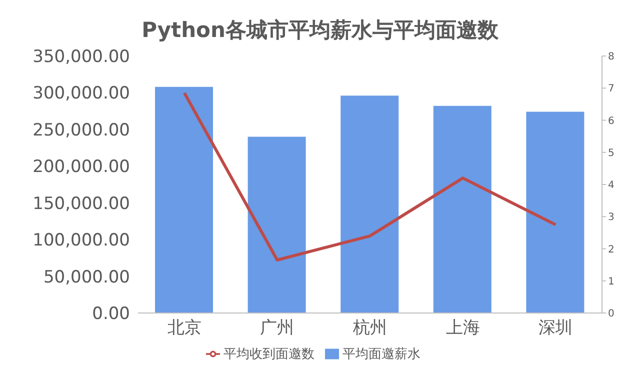 This screenshot has height=371, width=640. Describe the element at coordinates (611, 250) in the screenshot. I see `y2-tick-label: 2` at that location.